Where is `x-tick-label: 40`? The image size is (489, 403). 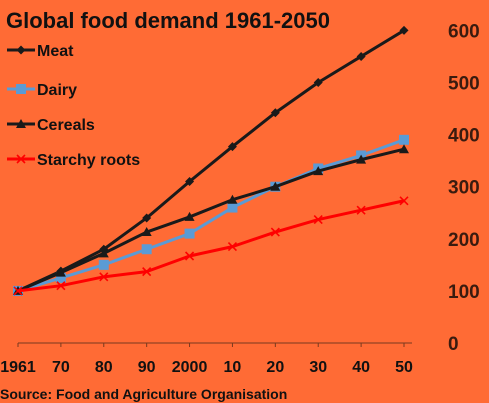 x-tick-label: 40 is located at coordinates (361, 367).